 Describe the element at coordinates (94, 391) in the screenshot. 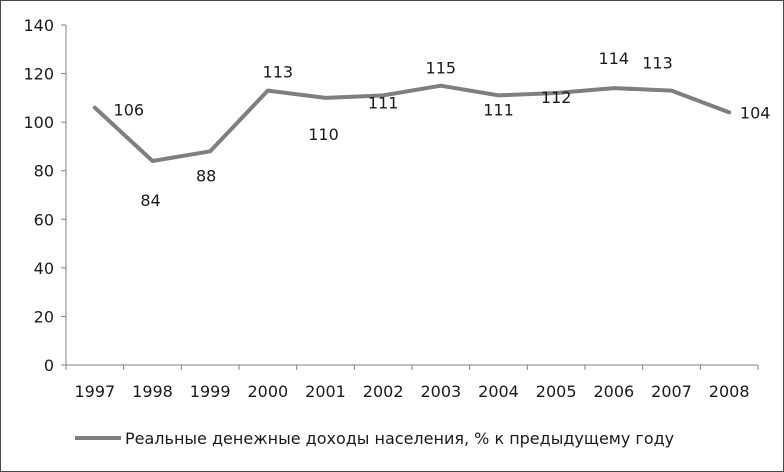

I see `x-tick-label: 1997` at that location.